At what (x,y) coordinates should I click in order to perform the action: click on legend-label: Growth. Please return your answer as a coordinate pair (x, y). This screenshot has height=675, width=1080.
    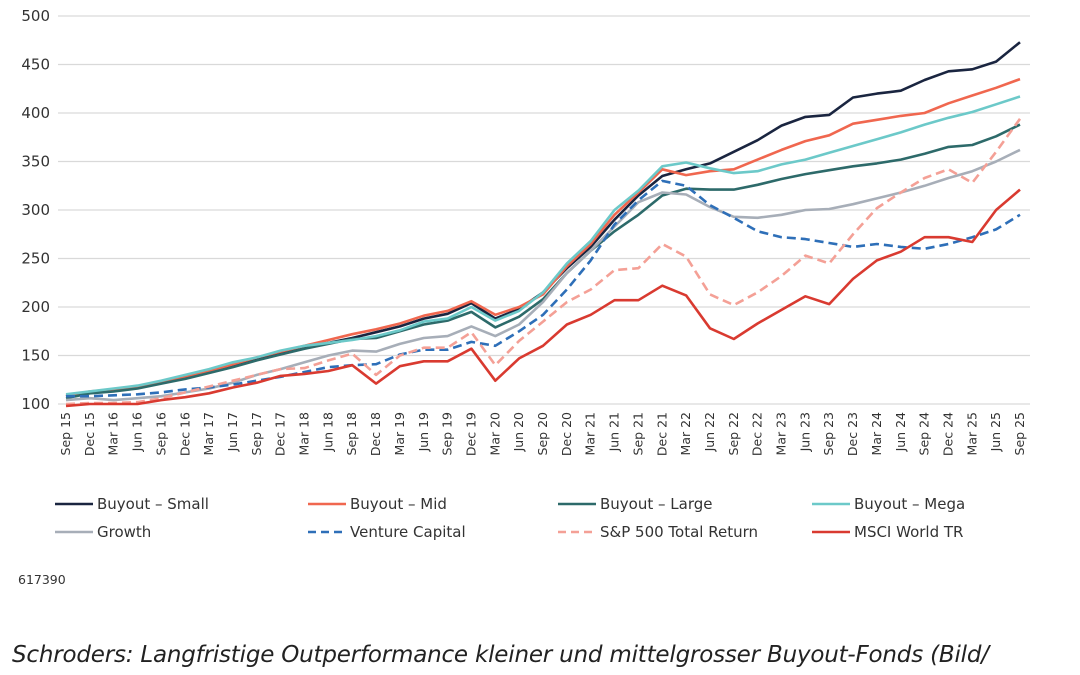
    Looking at the image, I should click on (124, 532).